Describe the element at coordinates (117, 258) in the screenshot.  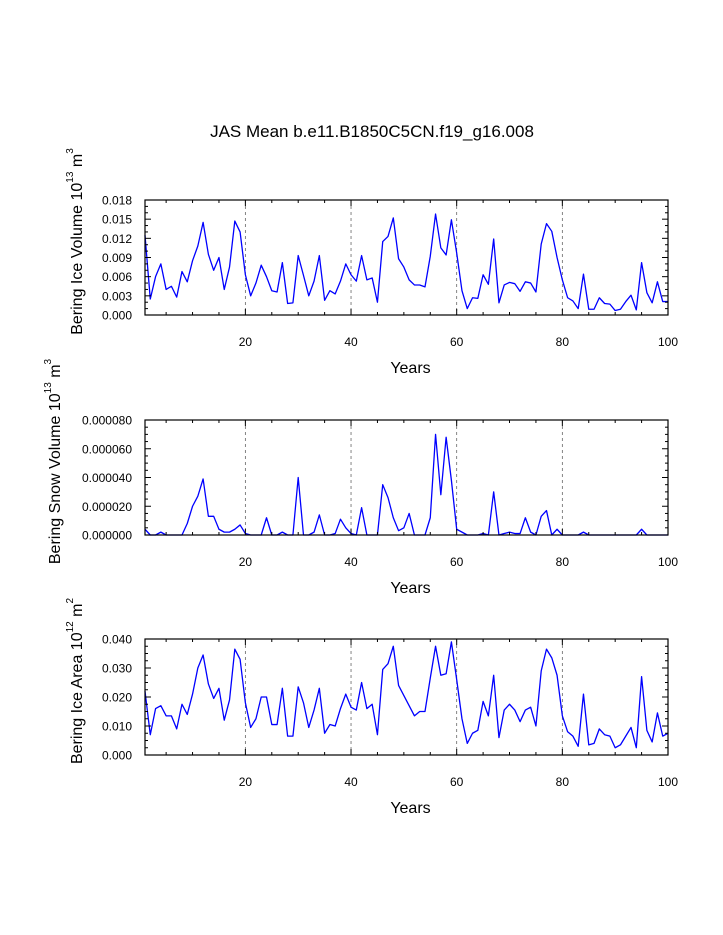
I see `y-tick-label: 0.009` at that location.